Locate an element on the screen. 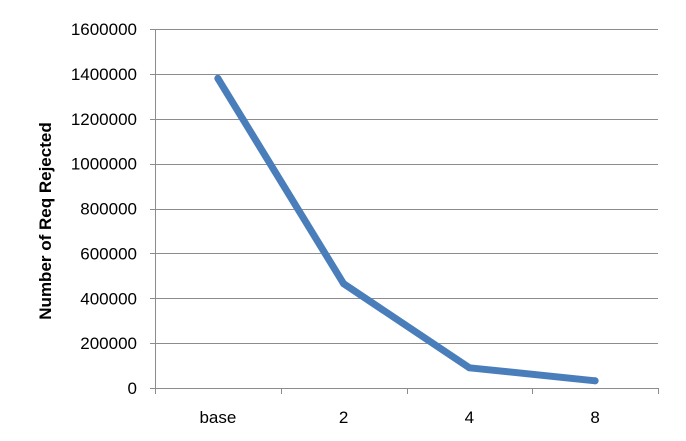  y-tick-label: 0 is located at coordinates (132, 388).